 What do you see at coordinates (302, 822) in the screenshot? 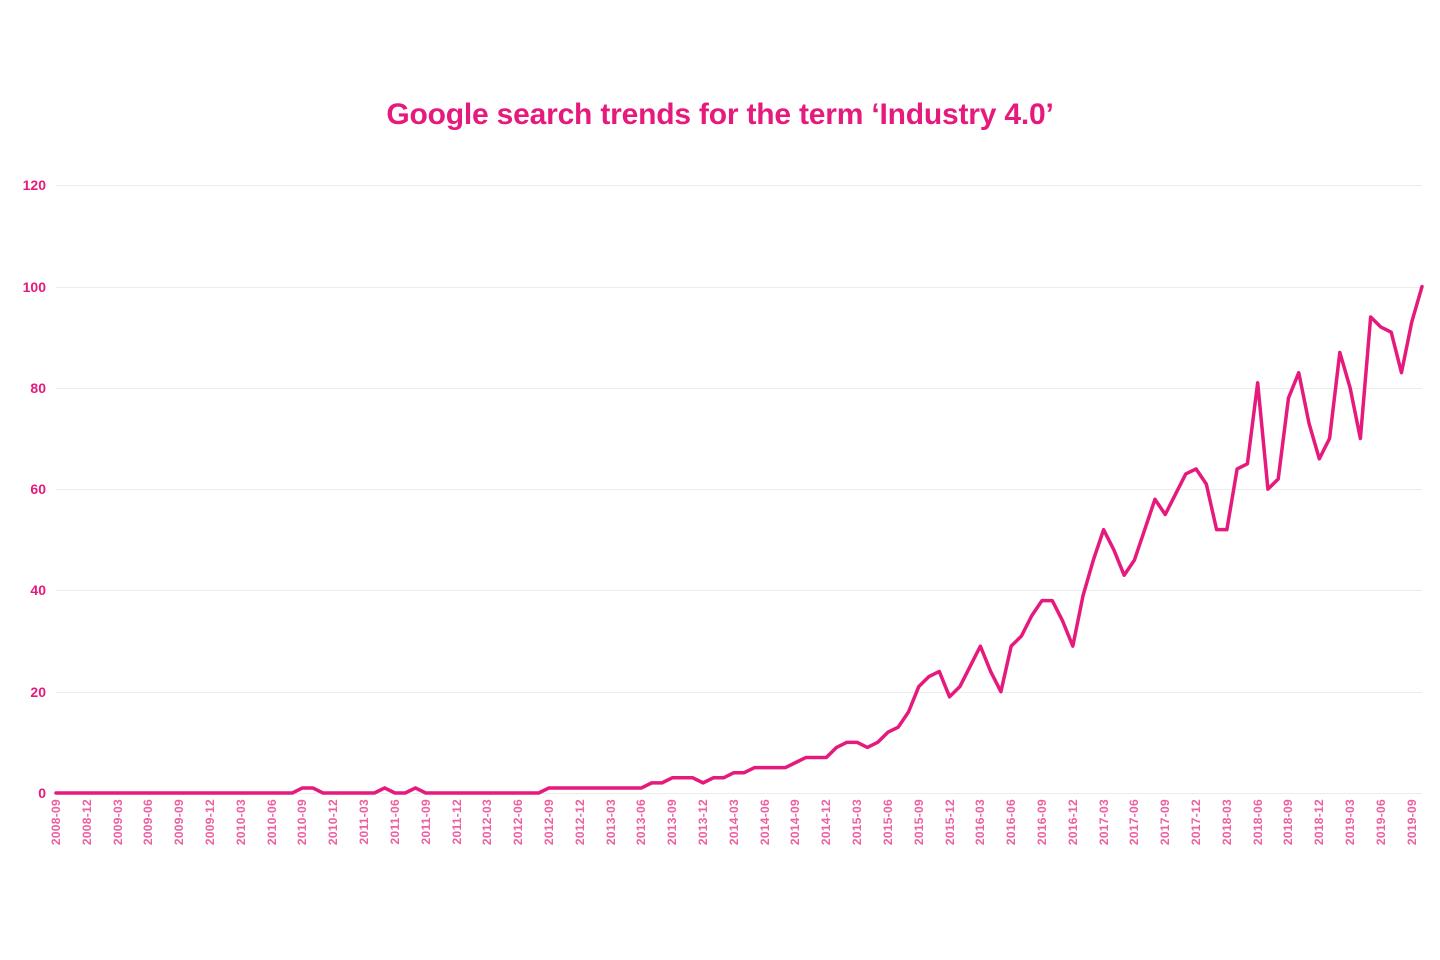
I see `x-axis-tick-label: 2010-09` at bounding box center [302, 822].